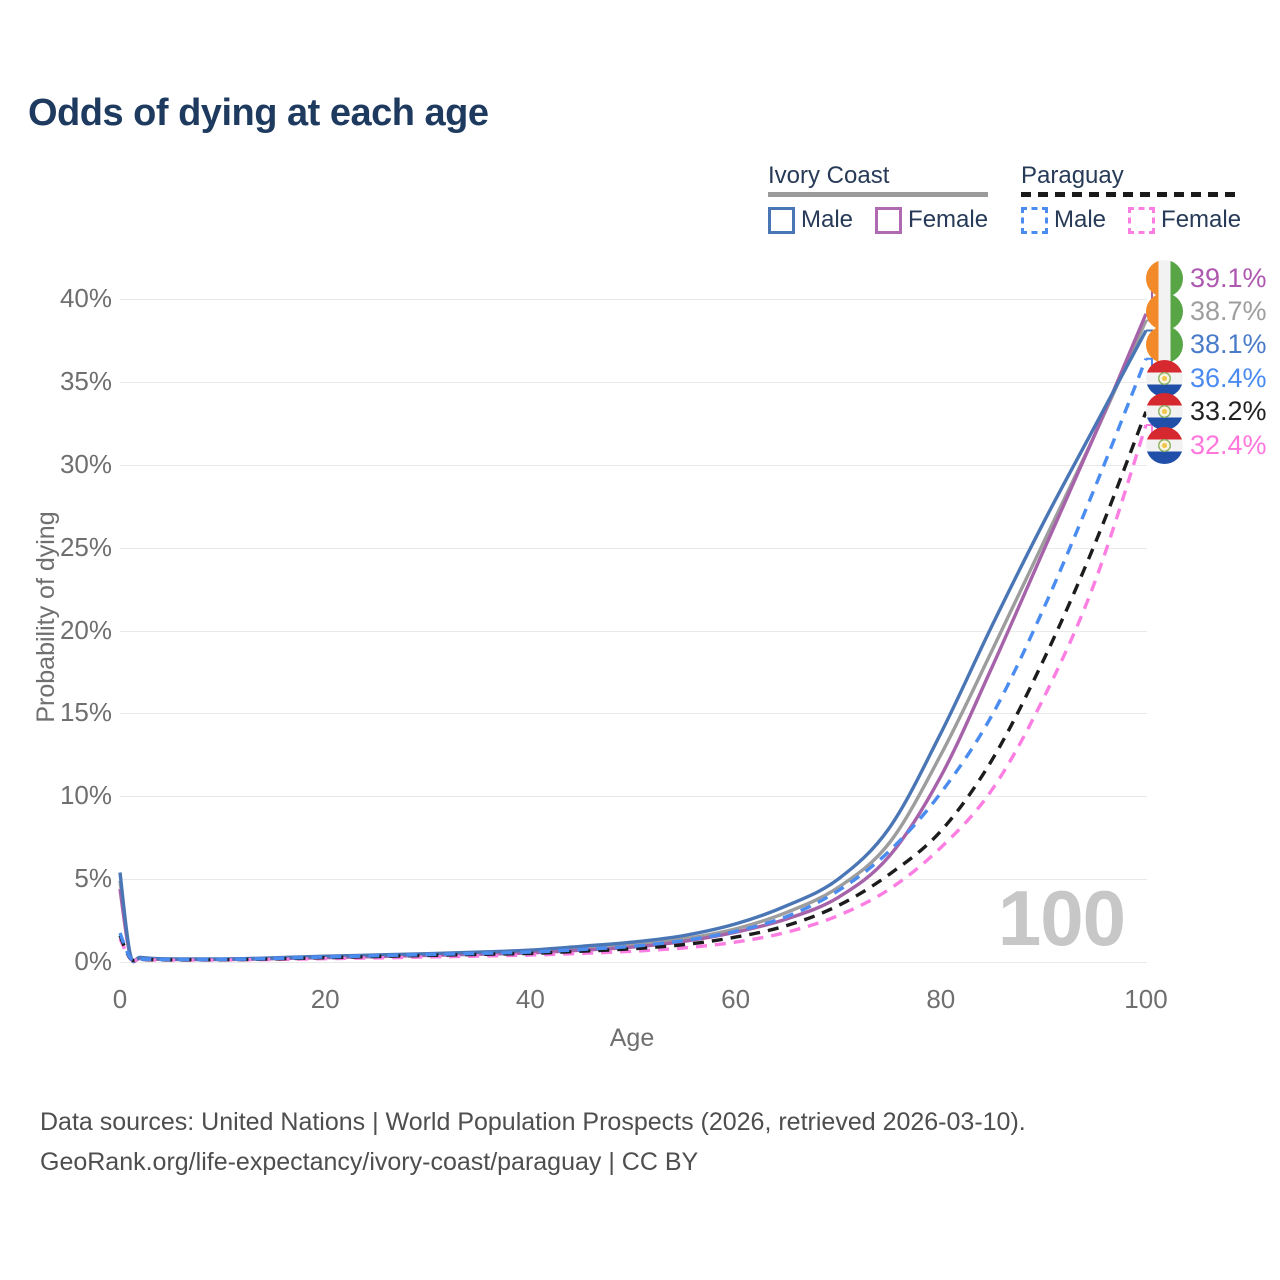 The width and height of the screenshot is (1280, 1280). I want to click on legend-item-ivory-coast-female: Female, so click(931, 220).